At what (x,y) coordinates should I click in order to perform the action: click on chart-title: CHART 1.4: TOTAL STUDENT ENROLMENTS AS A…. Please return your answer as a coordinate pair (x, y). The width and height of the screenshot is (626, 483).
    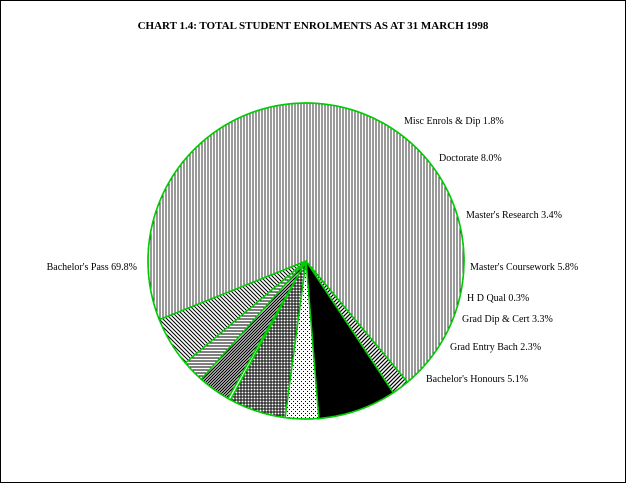
    Looking at the image, I should click on (313, 26).